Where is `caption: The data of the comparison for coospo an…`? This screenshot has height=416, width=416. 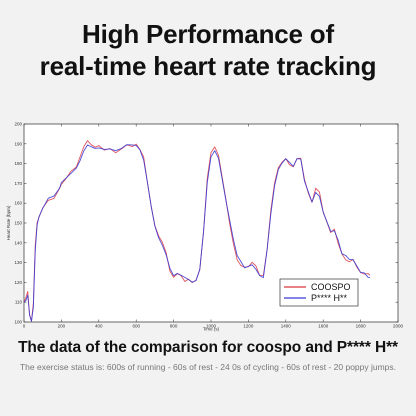
caption: The data of the comparison for coospo an… is located at coordinates (208, 347).